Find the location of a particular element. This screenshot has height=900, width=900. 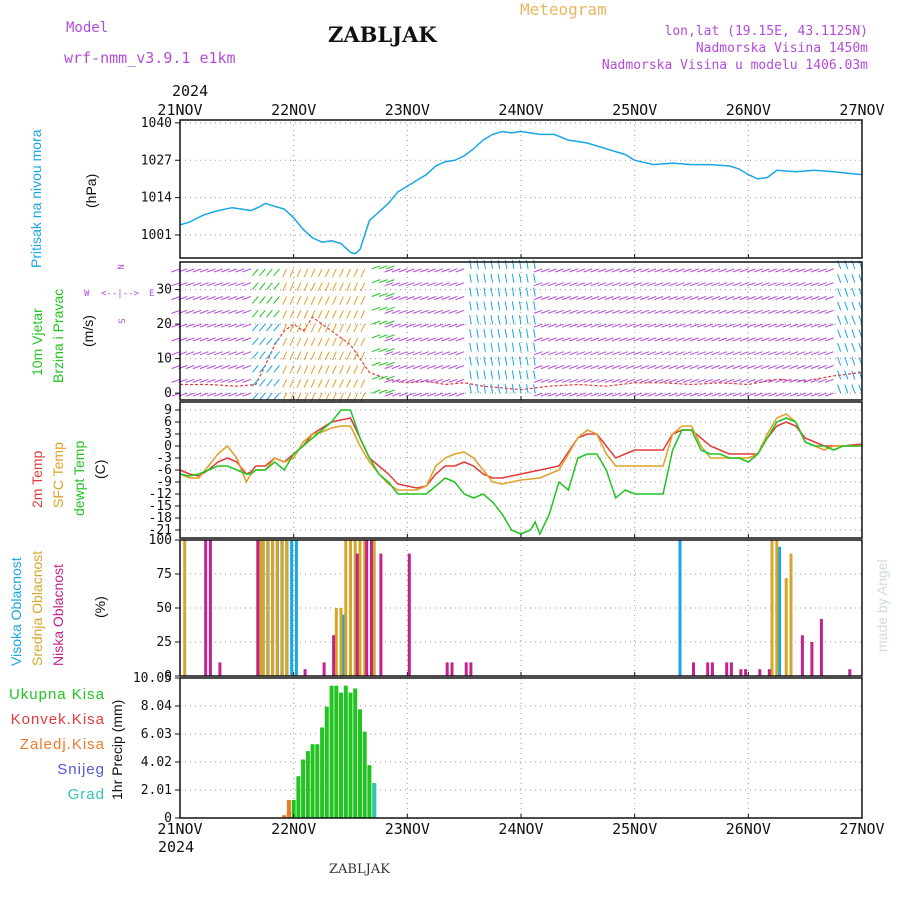

y-tick-label: -21 is located at coordinates (160, 530).